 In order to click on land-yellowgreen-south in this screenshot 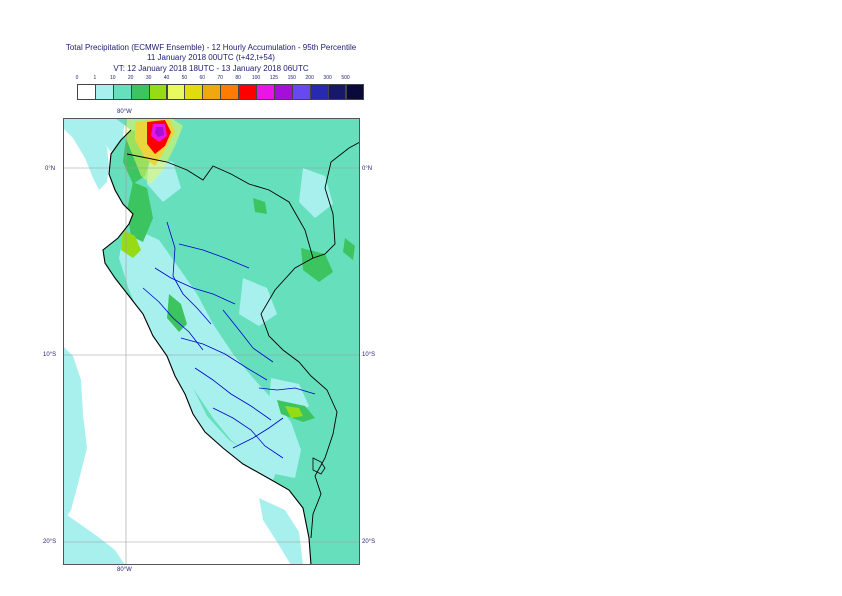, I will do `click(294, 412)`.